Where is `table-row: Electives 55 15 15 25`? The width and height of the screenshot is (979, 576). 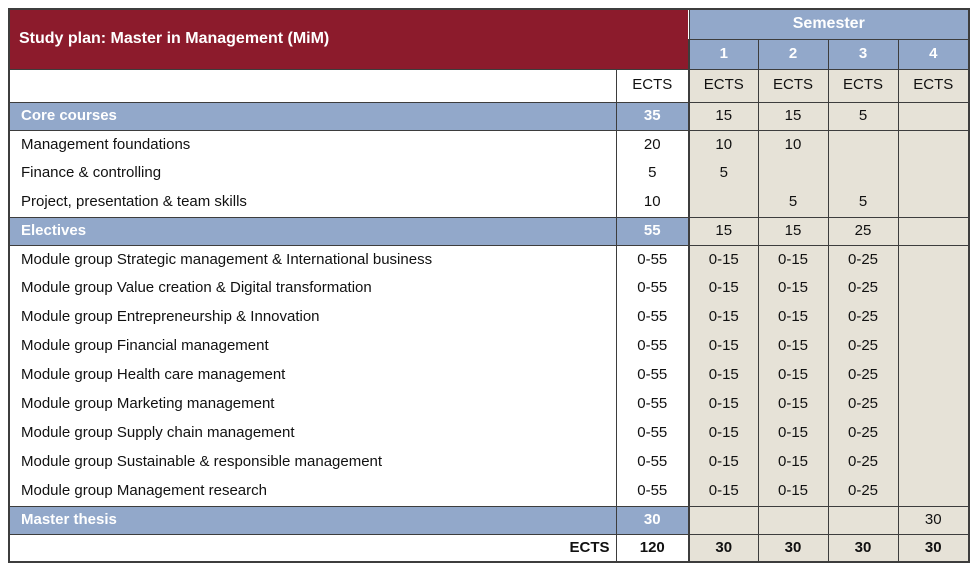 table-row: Electives 55 15 15 25 is located at coordinates (489, 231).